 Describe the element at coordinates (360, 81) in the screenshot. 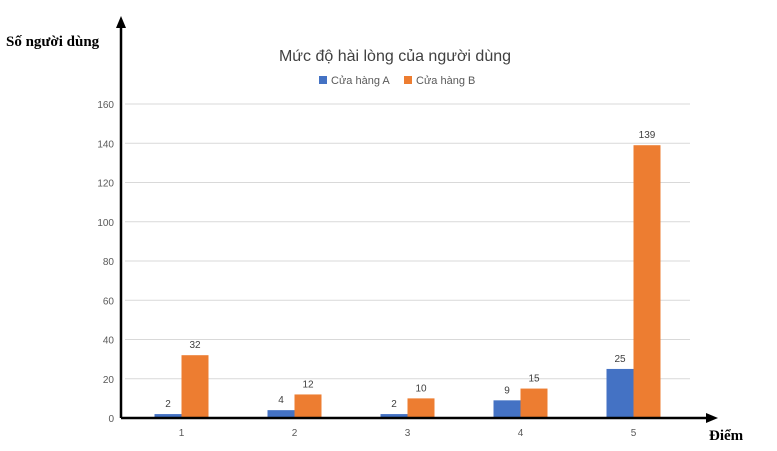

I see `legend-label-a: Cửa hàng A` at that location.